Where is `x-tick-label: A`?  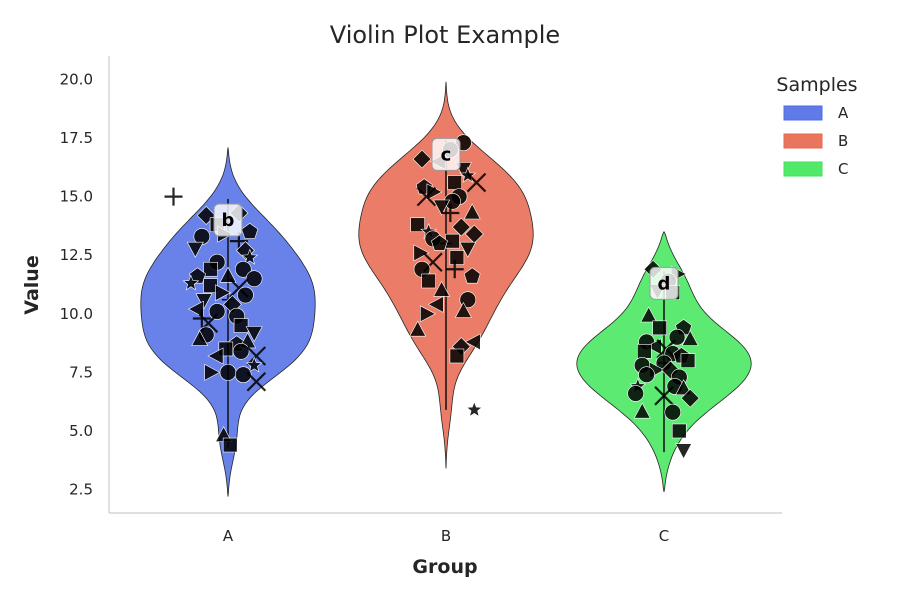
x-tick-label: A is located at coordinates (228, 536).